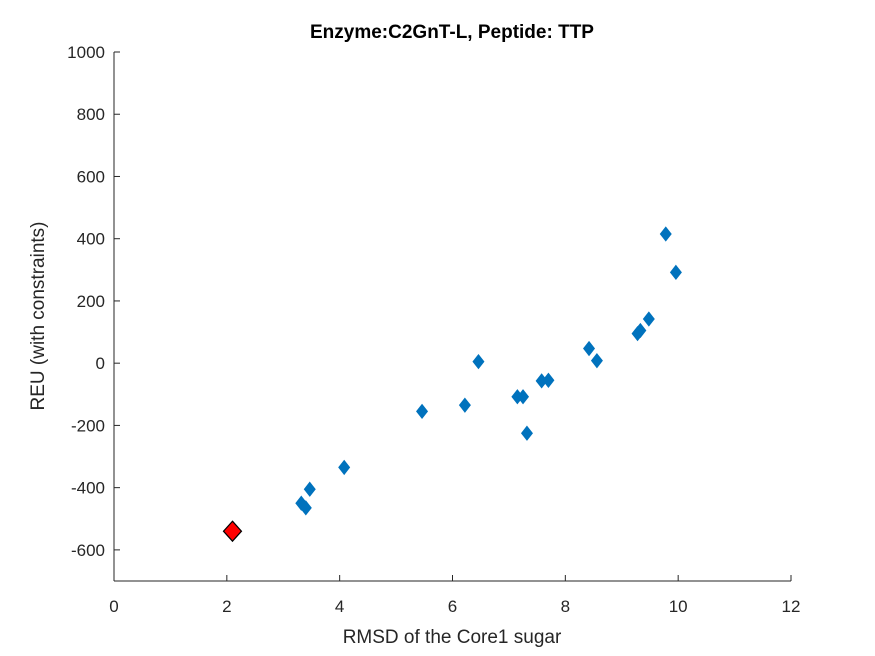 Image resolution: width=875 pixels, height=656 pixels. I want to click on y-tick-label: 200, so click(91, 301).